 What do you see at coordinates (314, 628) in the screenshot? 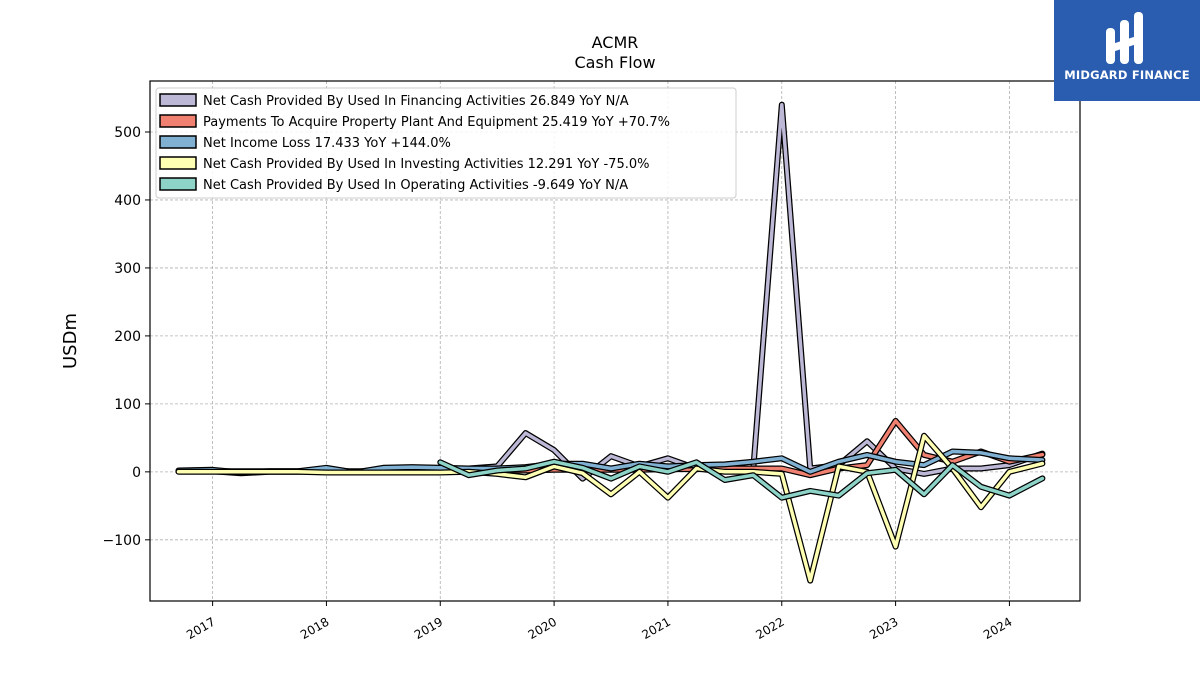
I see `x-tick-label: 2018` at bounding box center [314, 628].